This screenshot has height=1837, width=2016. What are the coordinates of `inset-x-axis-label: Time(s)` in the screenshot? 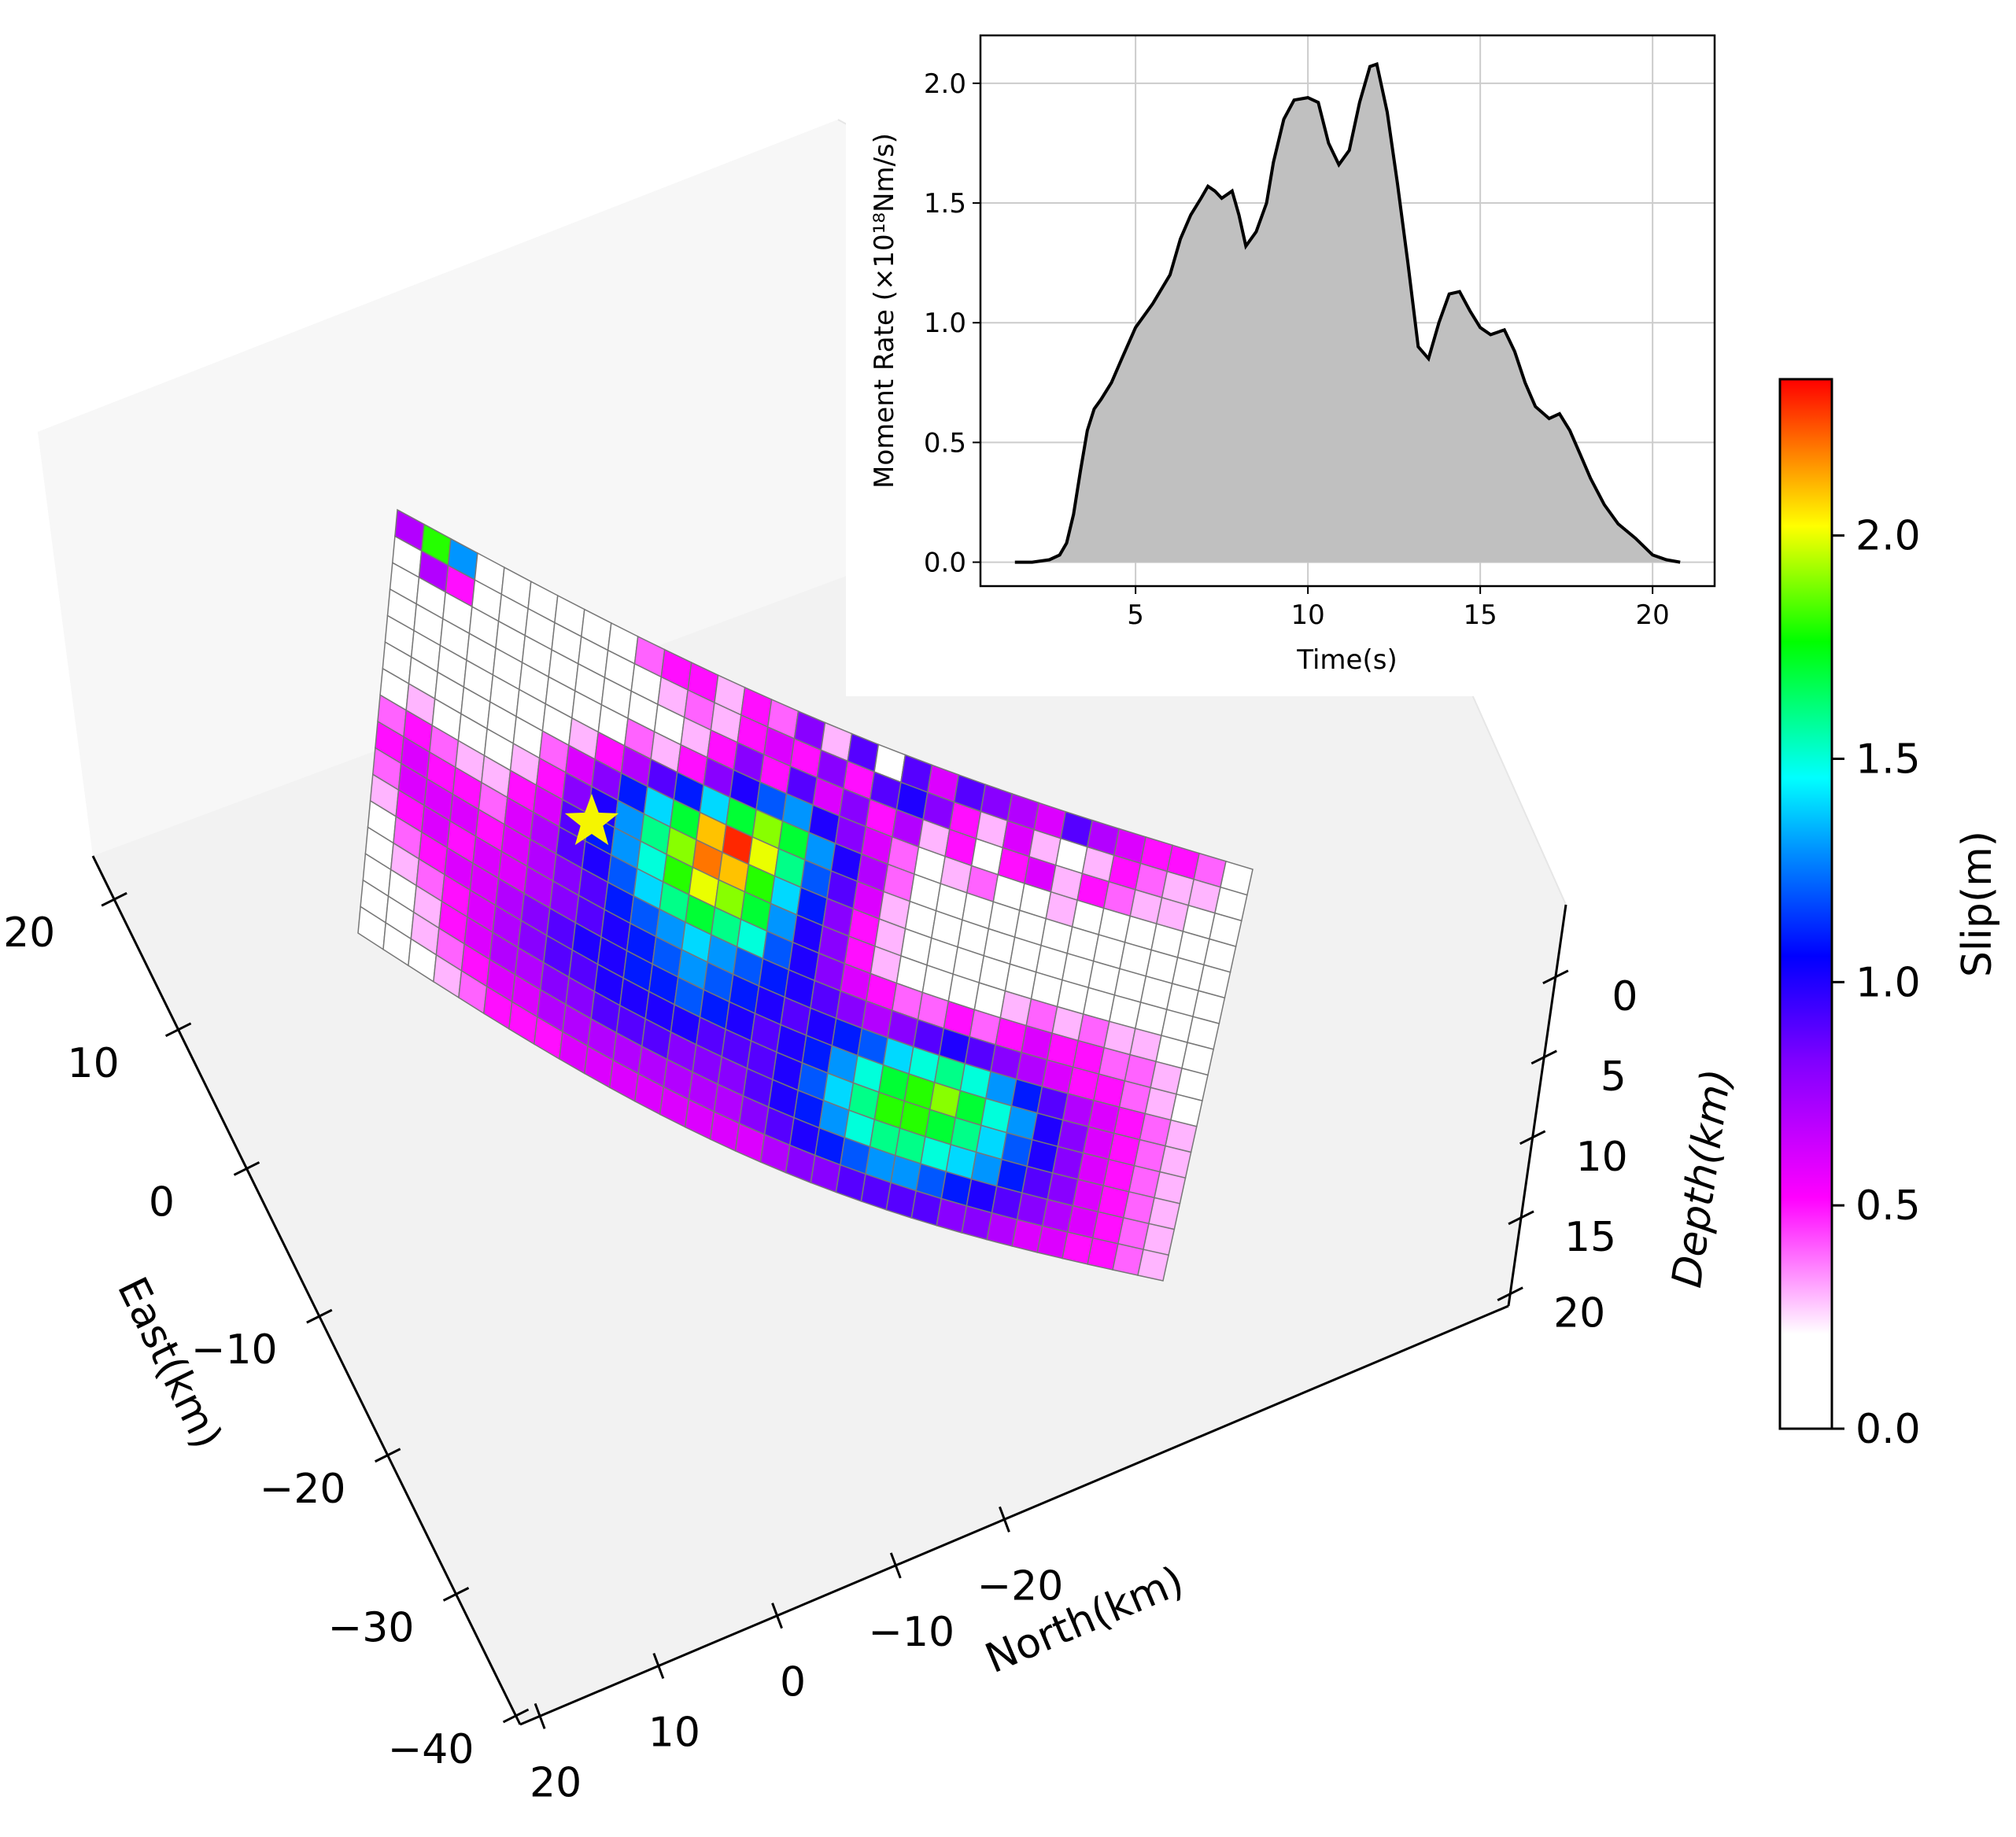 It's located at (1346, 660).